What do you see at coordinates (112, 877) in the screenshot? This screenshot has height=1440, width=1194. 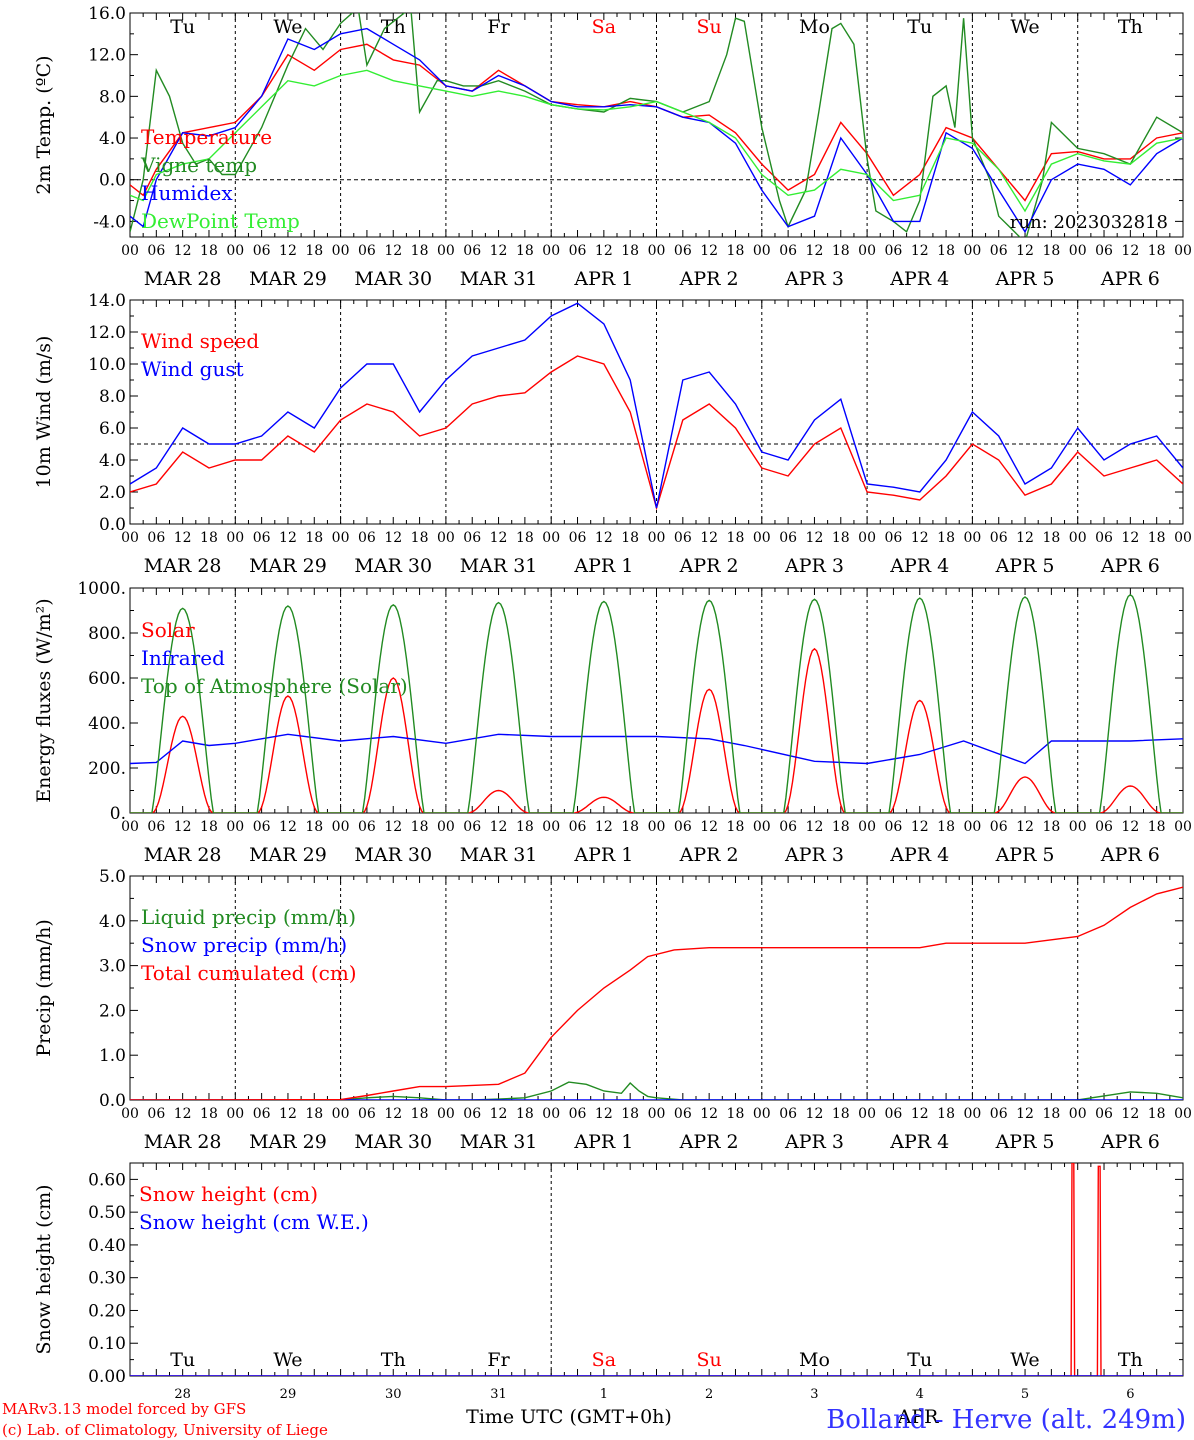 I see `y-tick-label: 5.0` at bounding box center [112, 877].